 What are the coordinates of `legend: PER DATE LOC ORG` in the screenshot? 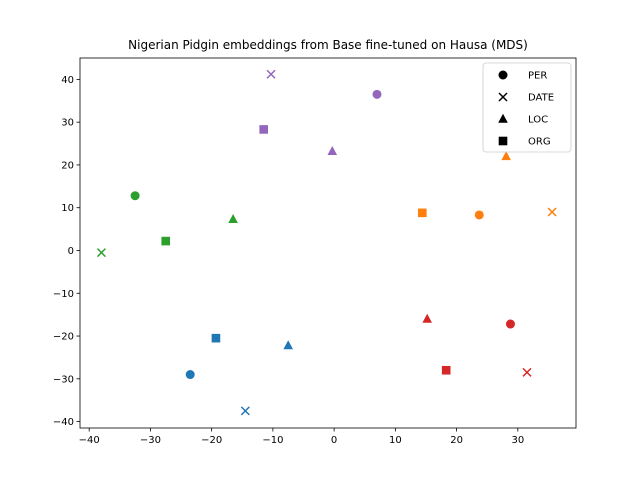 It's located at (527, 107).